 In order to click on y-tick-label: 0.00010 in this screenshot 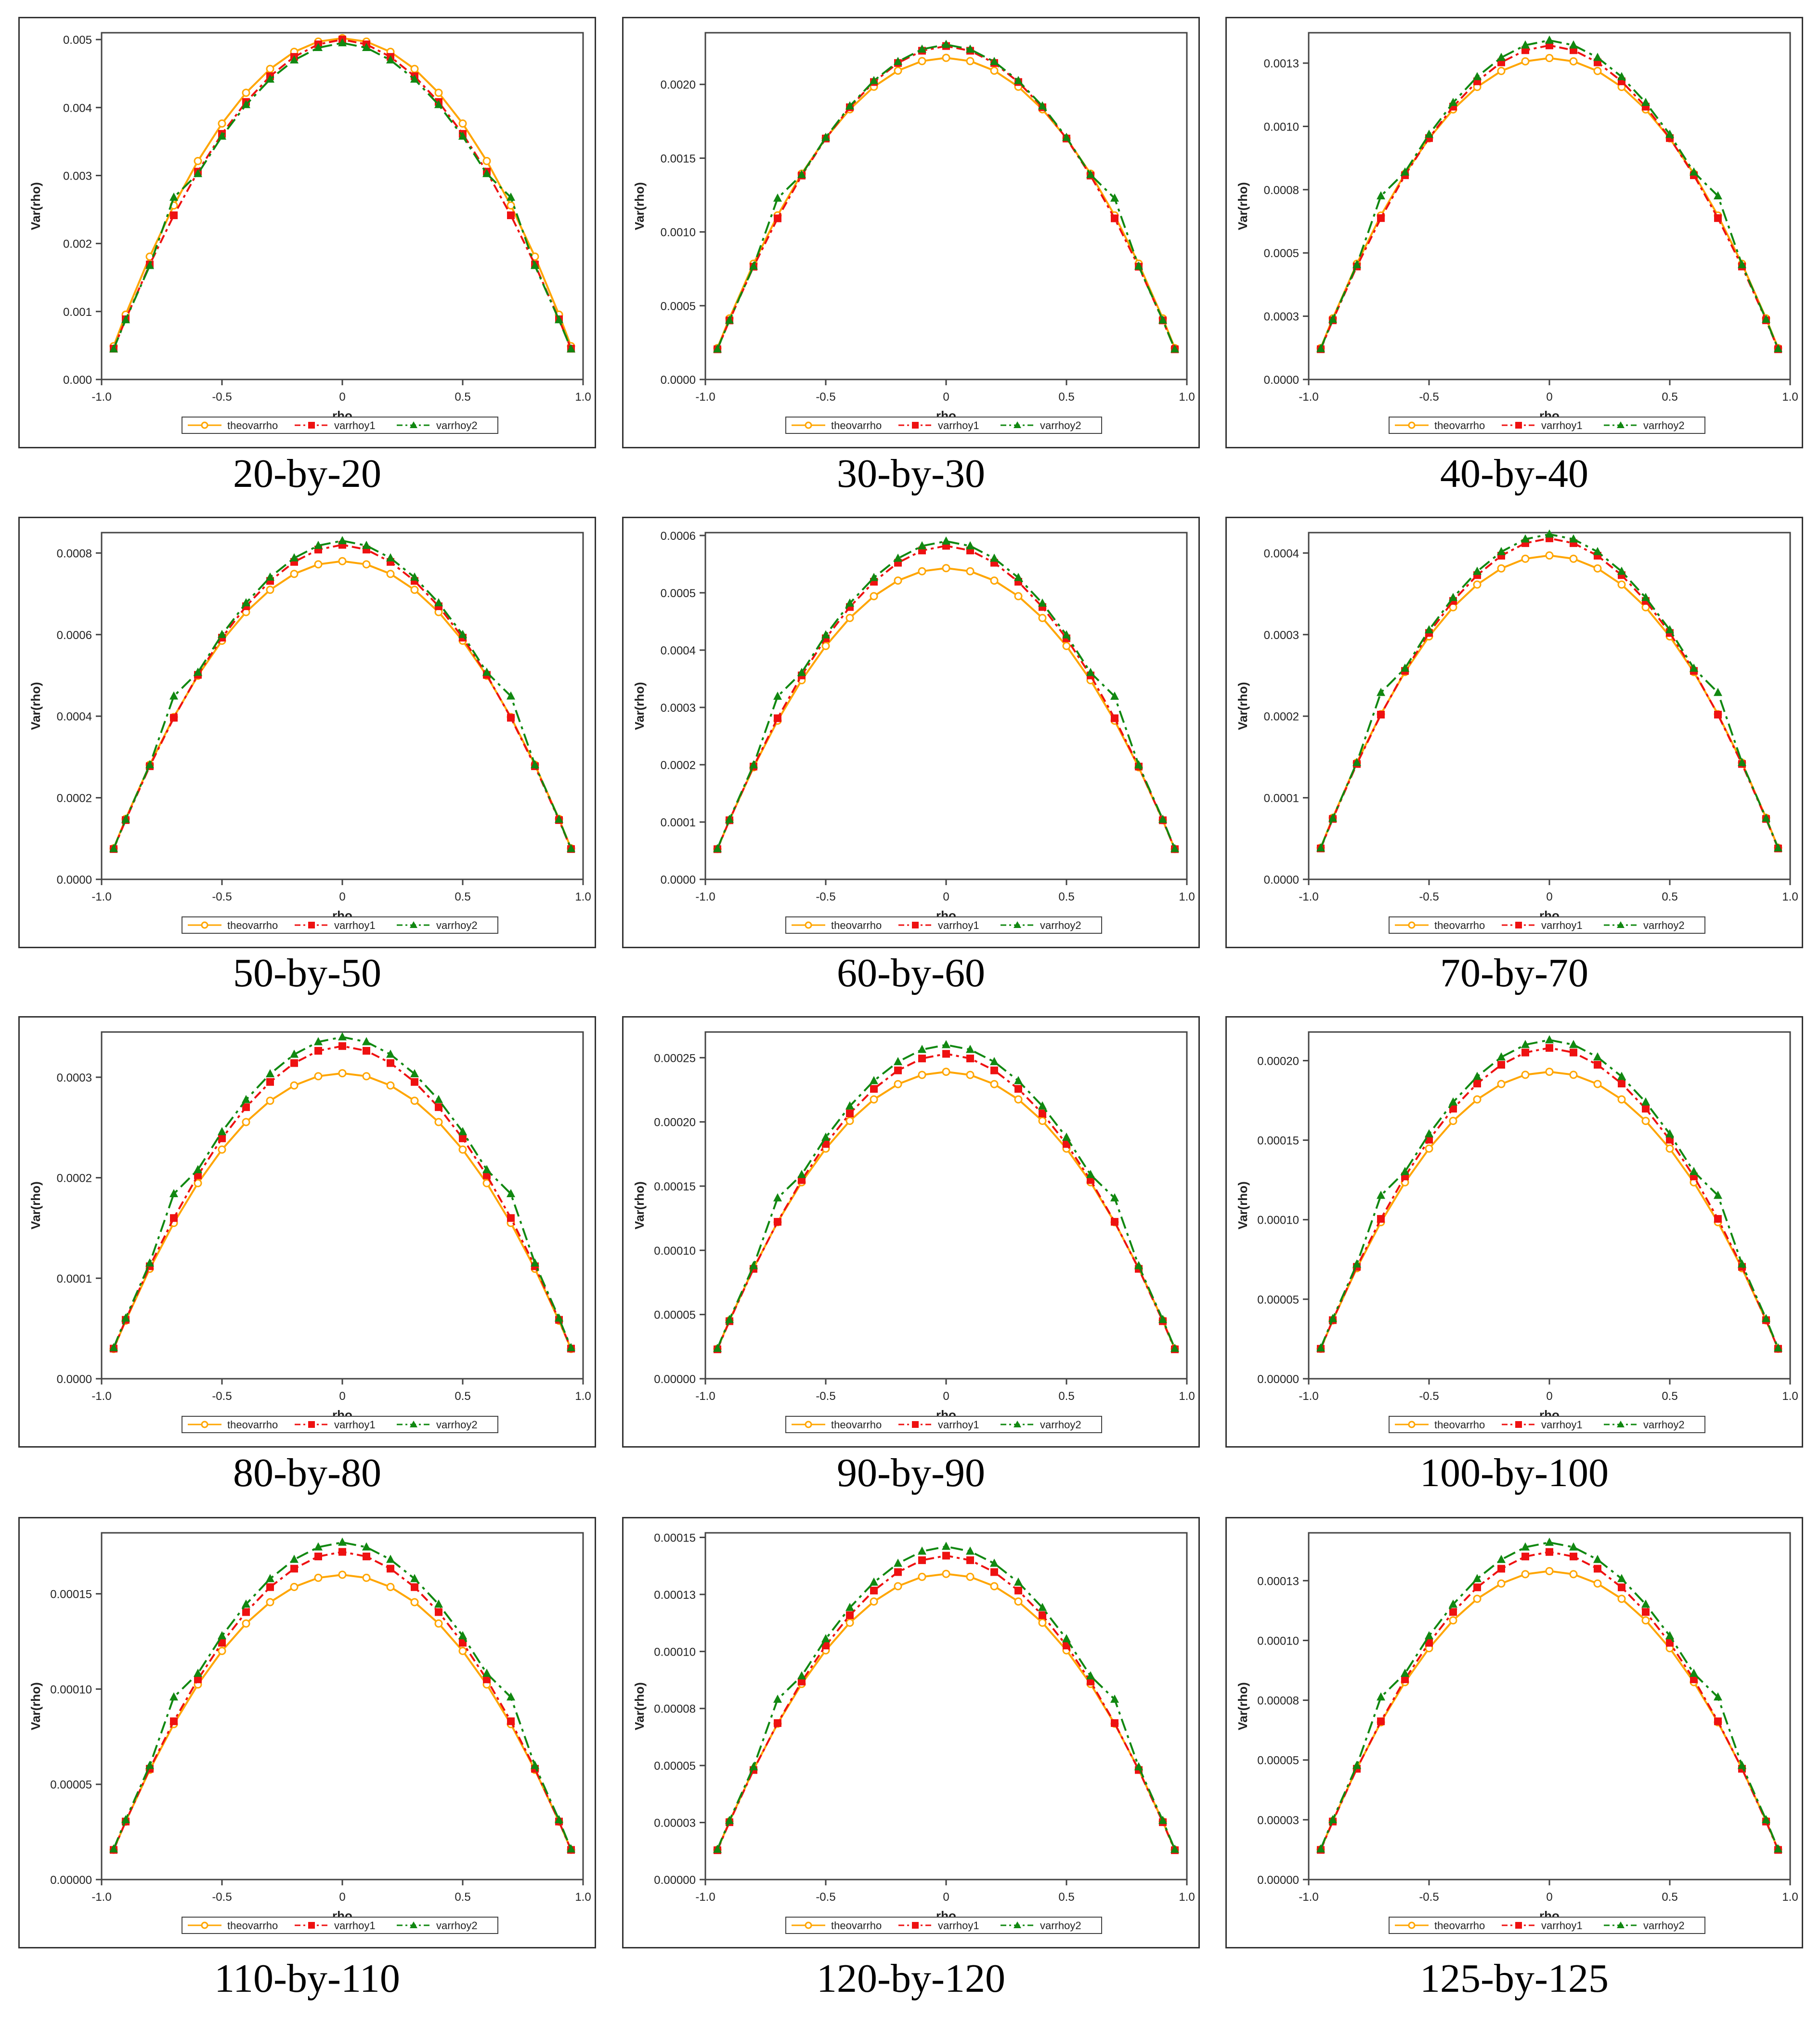, I will do `click(1278, 1640)`.